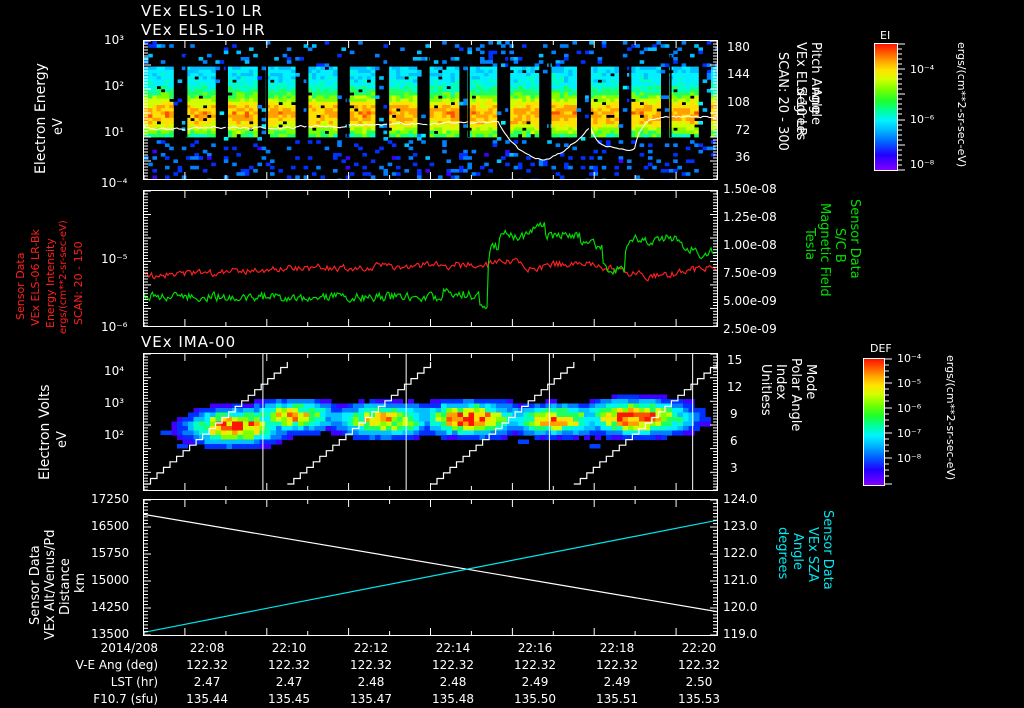 This screenshot has height=708, width=1024. I want to click on table-cell: 135.51, so click(616, 699).